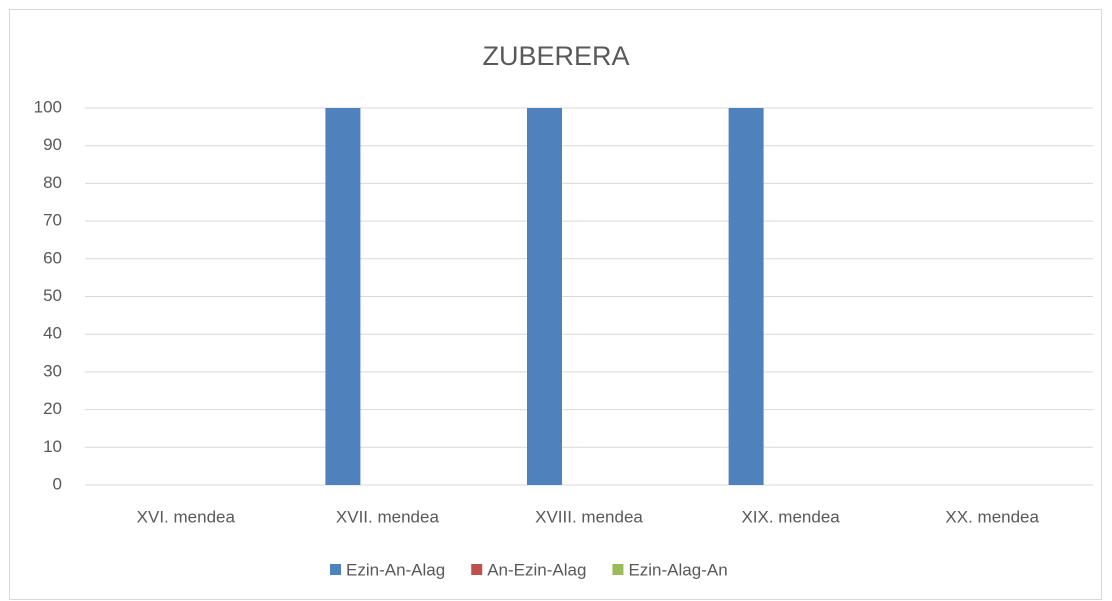 This screenshot has width=1112, height=601. Describe the element at coordinates (57, 483) in the screenshot. I see `y-tick-label: 0` at that location.